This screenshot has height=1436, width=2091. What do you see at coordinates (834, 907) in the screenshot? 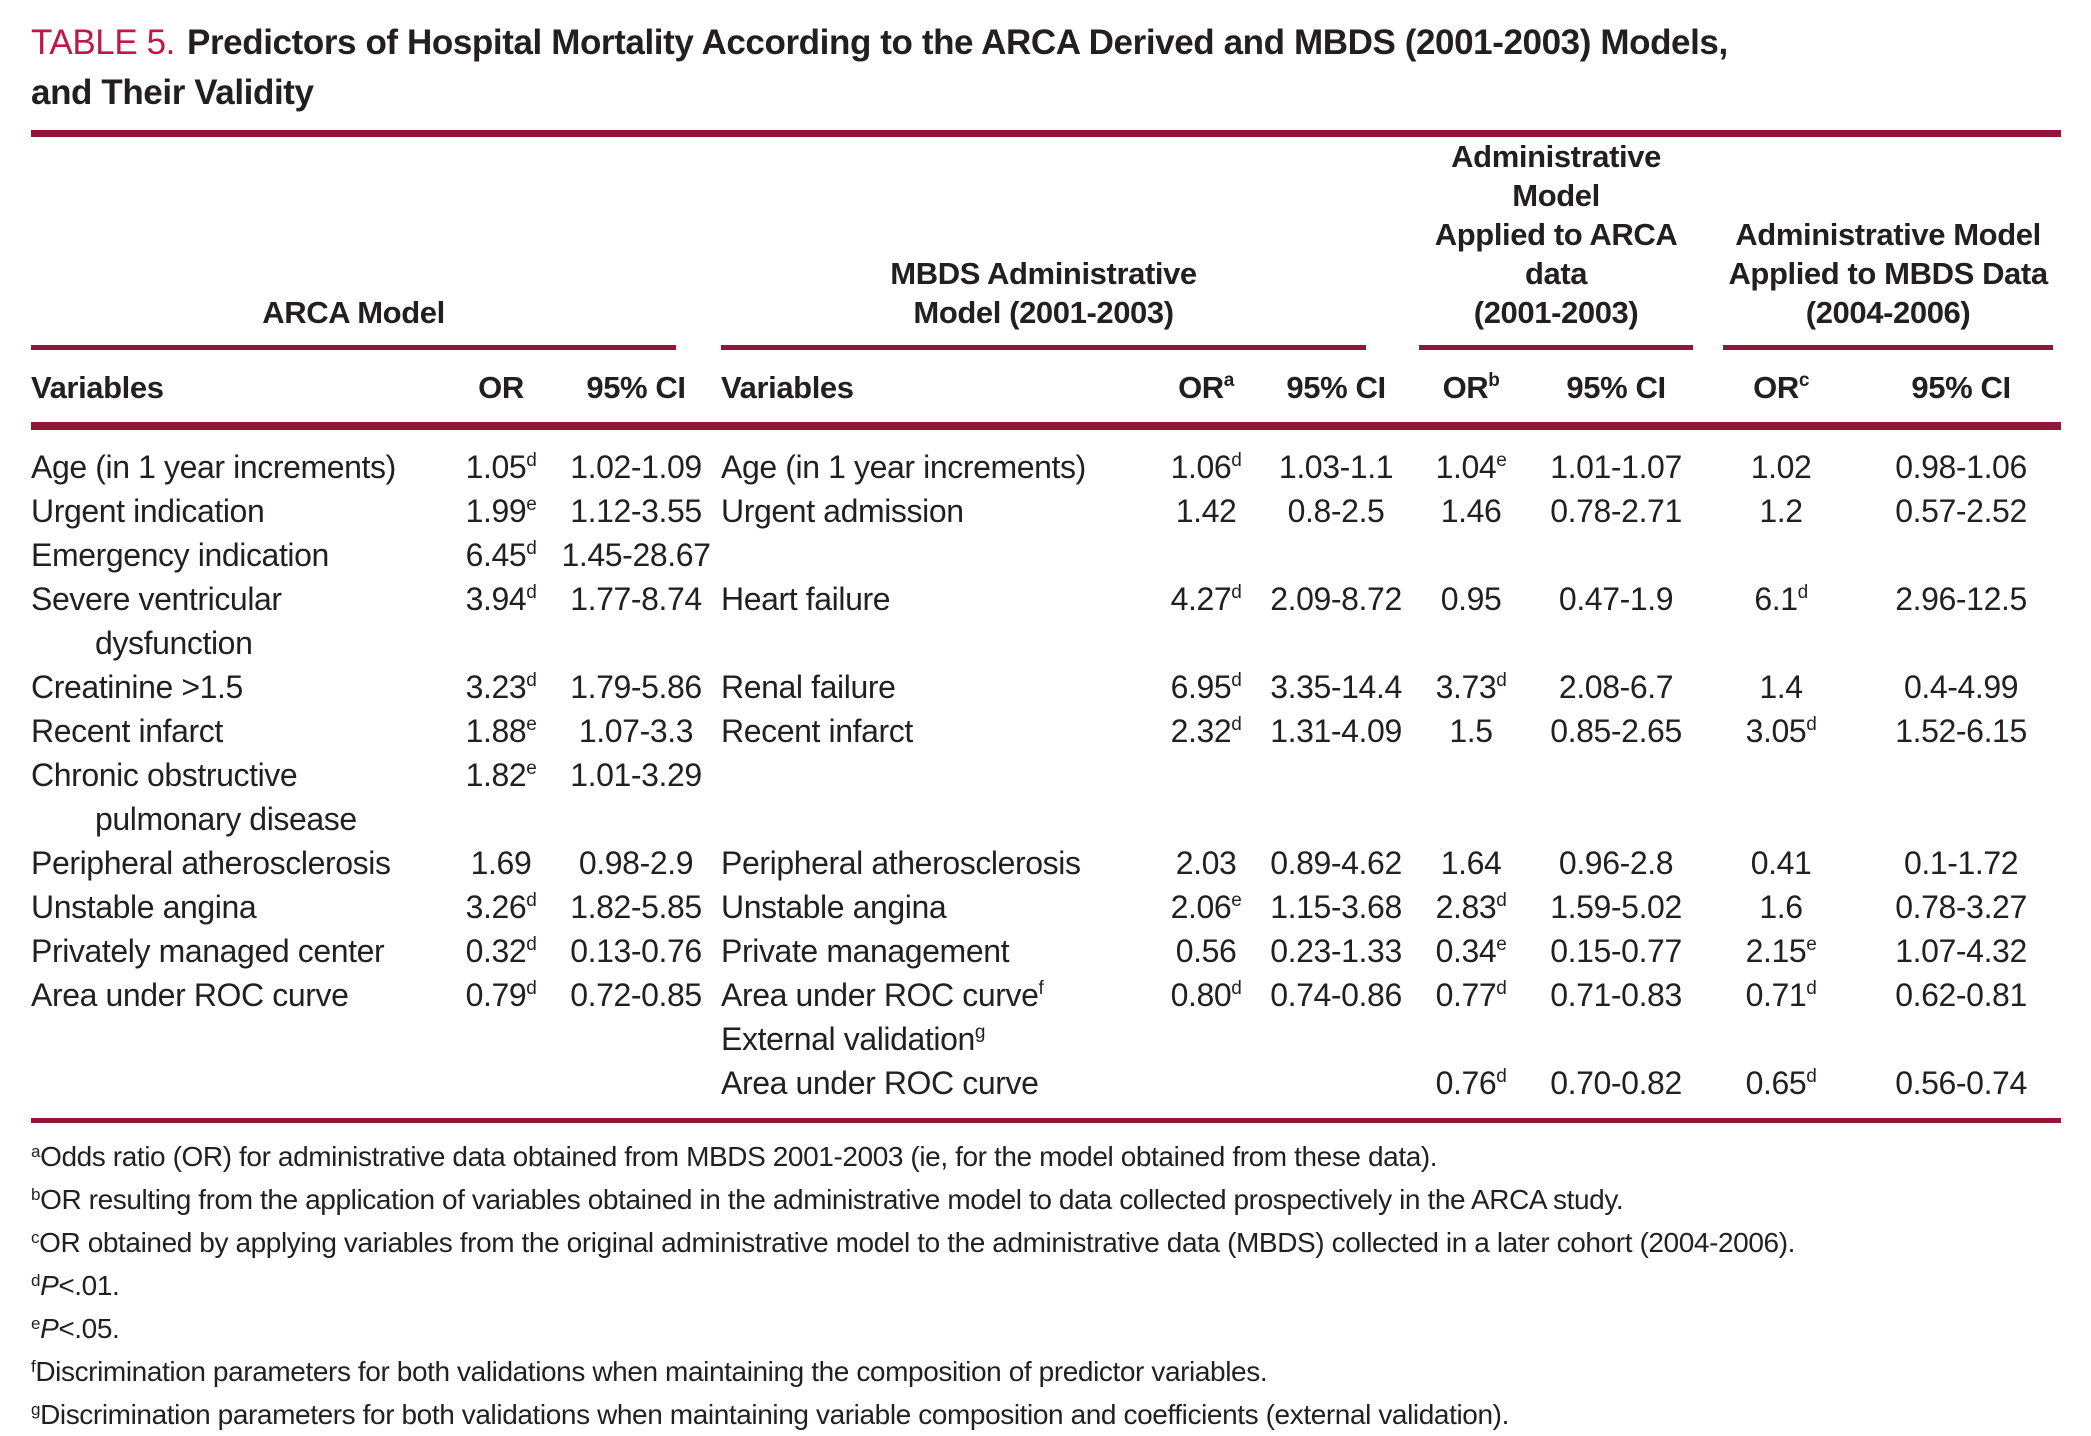
I see `mbds-variable-cell: Unstable angina` at bounding box center [834, 907].